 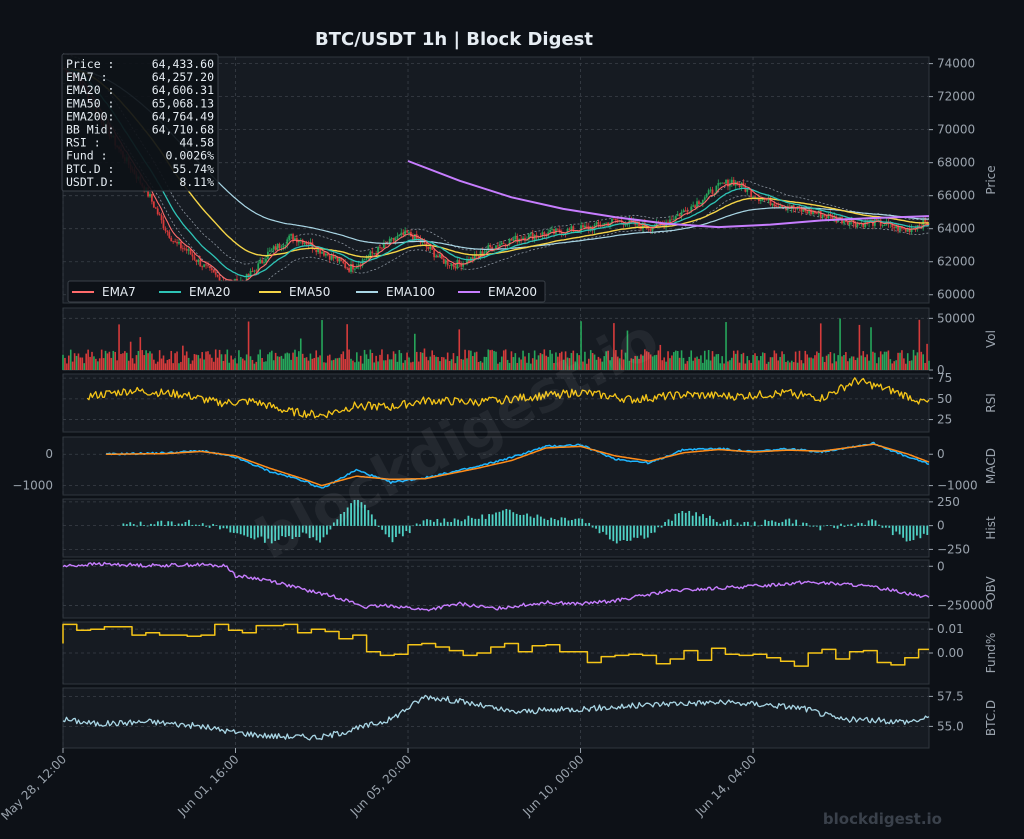 What do you see at coordinates (496, 403) in the screenshot?
I see `panel-frame-rsi` at bounding box center [496, 403].